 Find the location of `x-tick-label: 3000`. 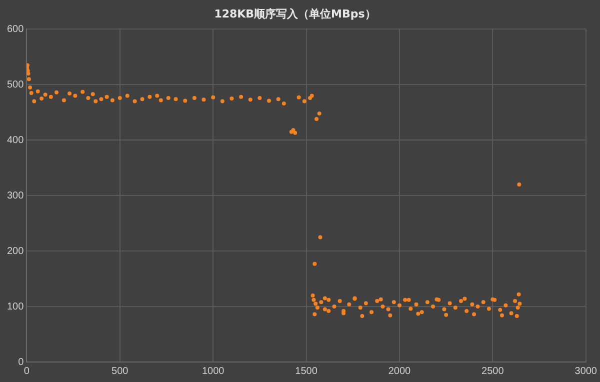

x-tick-label: 3000 is located at coordinates (586, 371).